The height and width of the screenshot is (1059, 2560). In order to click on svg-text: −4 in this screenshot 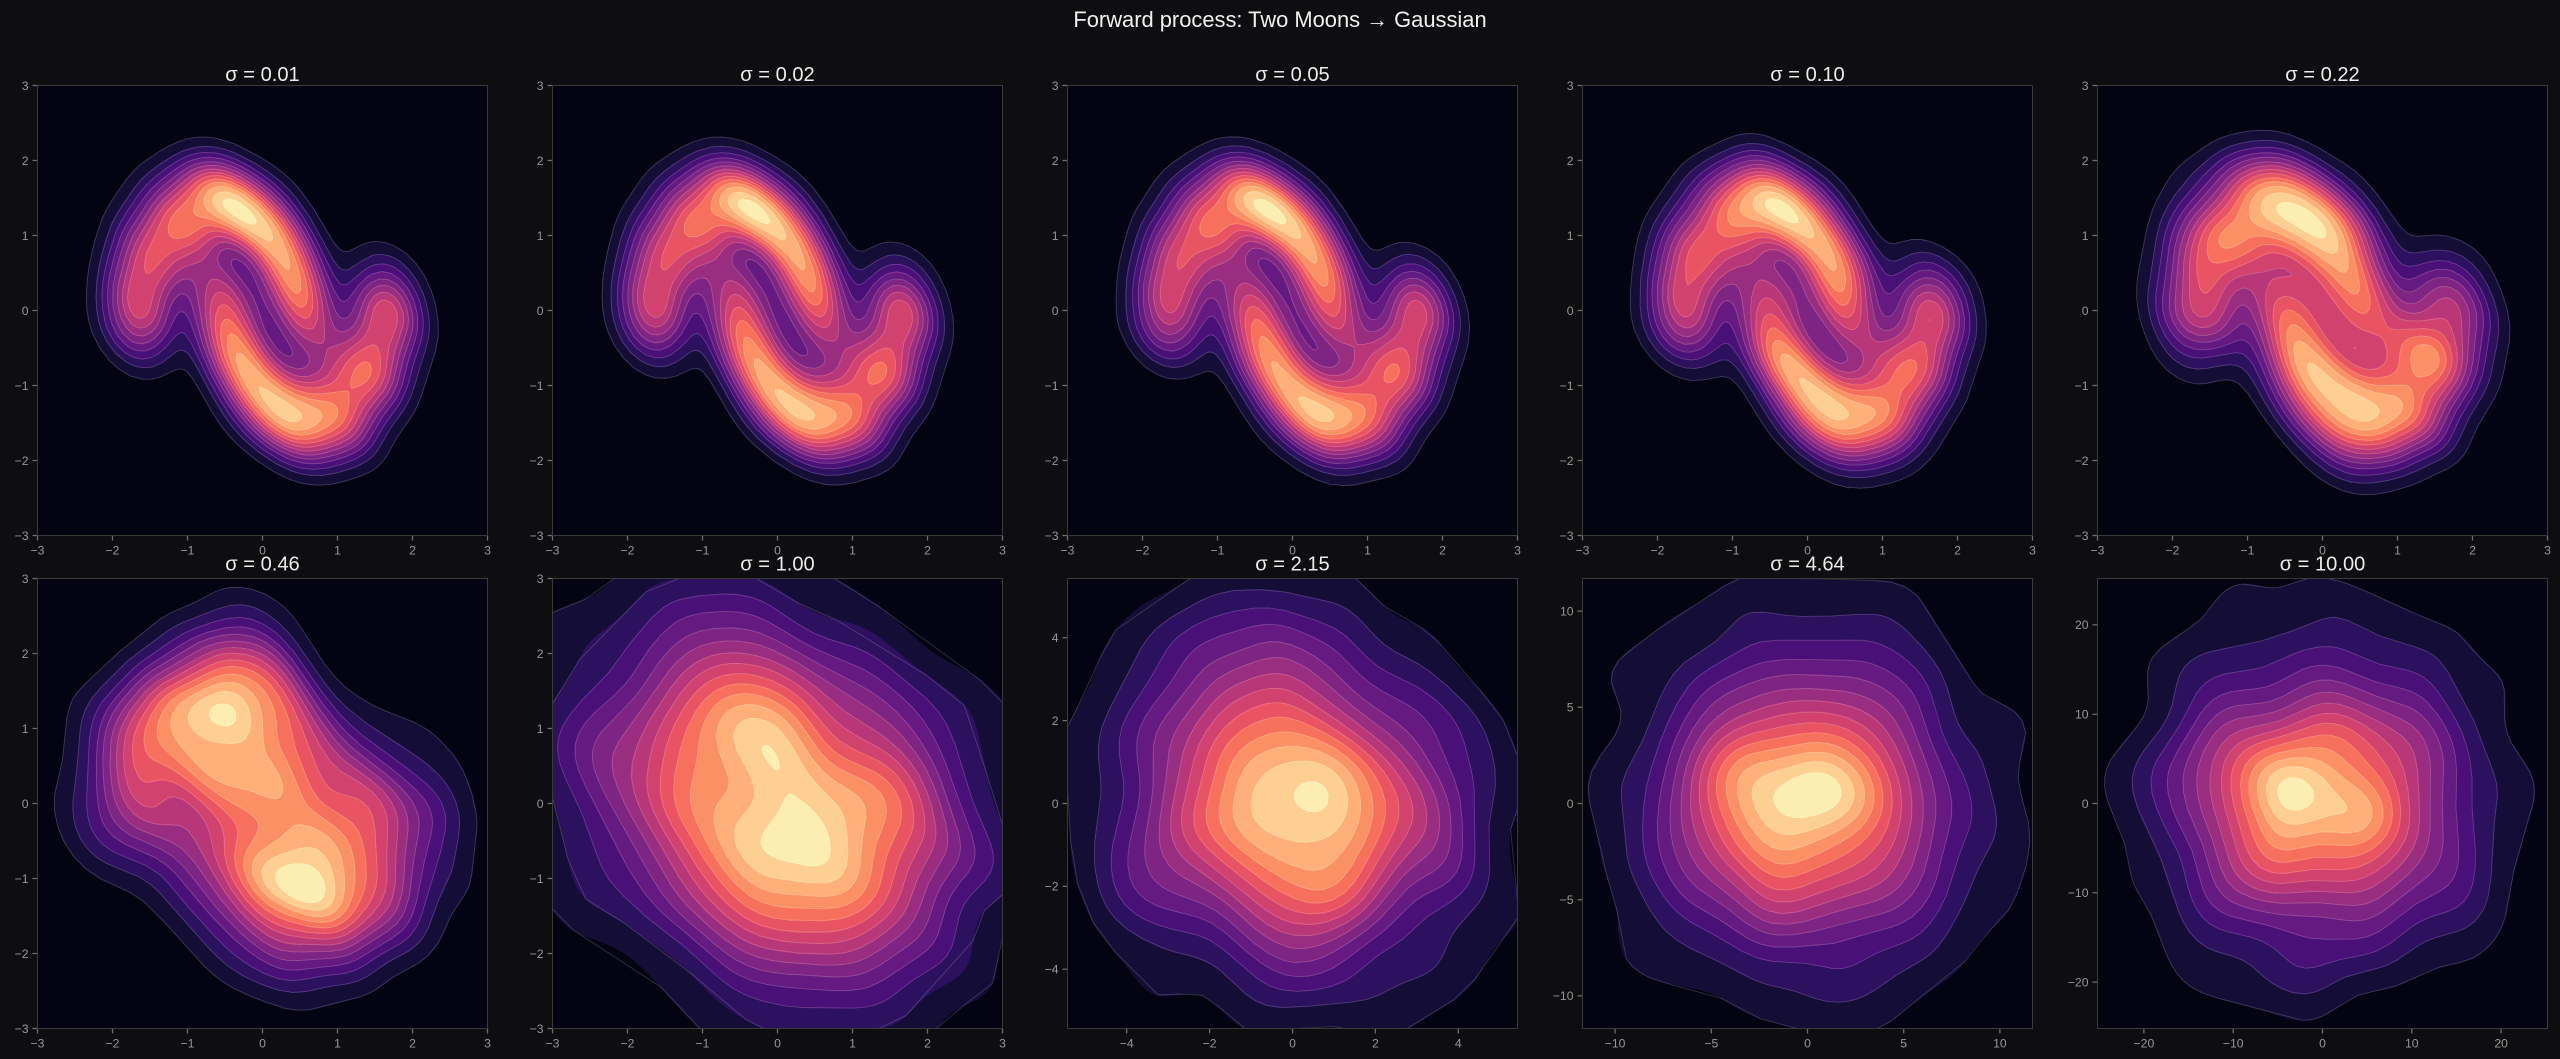, I will do `click(1127, 1044)`.